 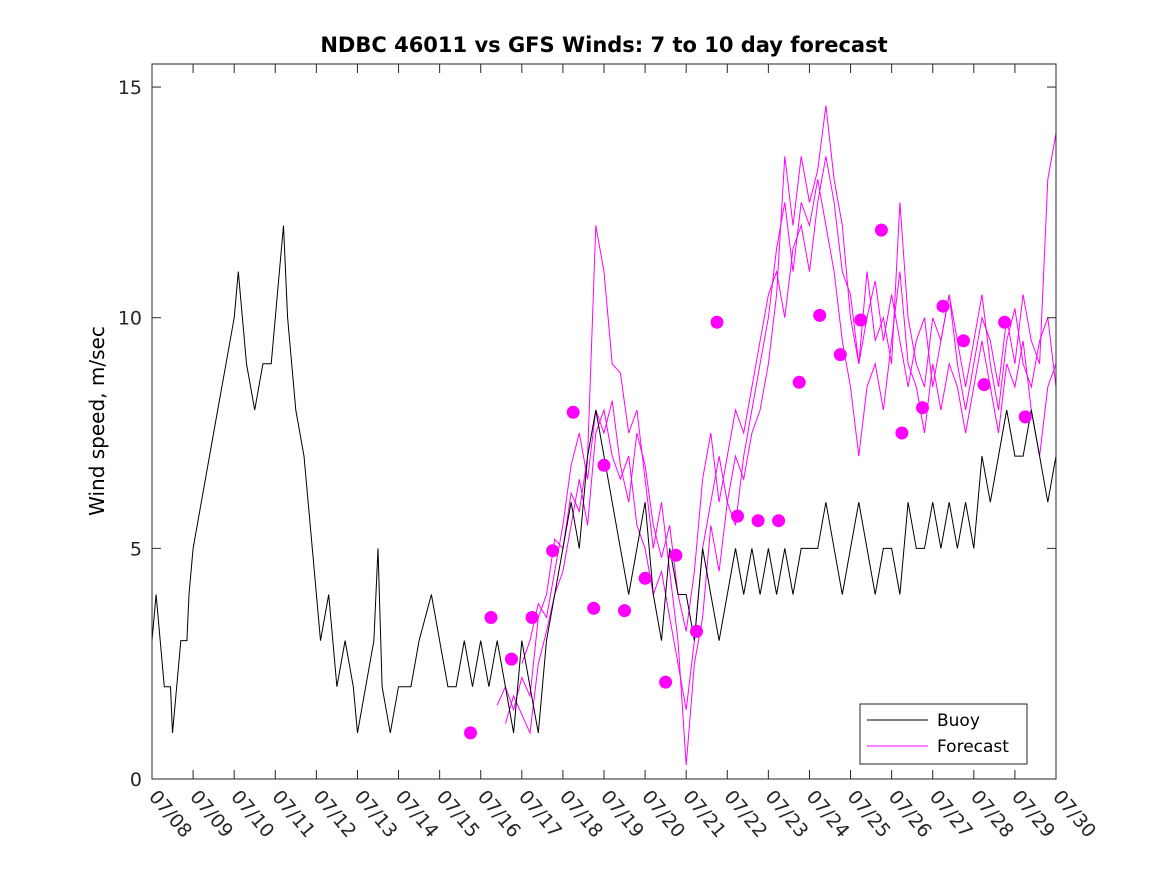 What do you see at coordinates (130, 88) in the screenshot?
I see `y-tick-label: 15` at bounding box center [130, 88].